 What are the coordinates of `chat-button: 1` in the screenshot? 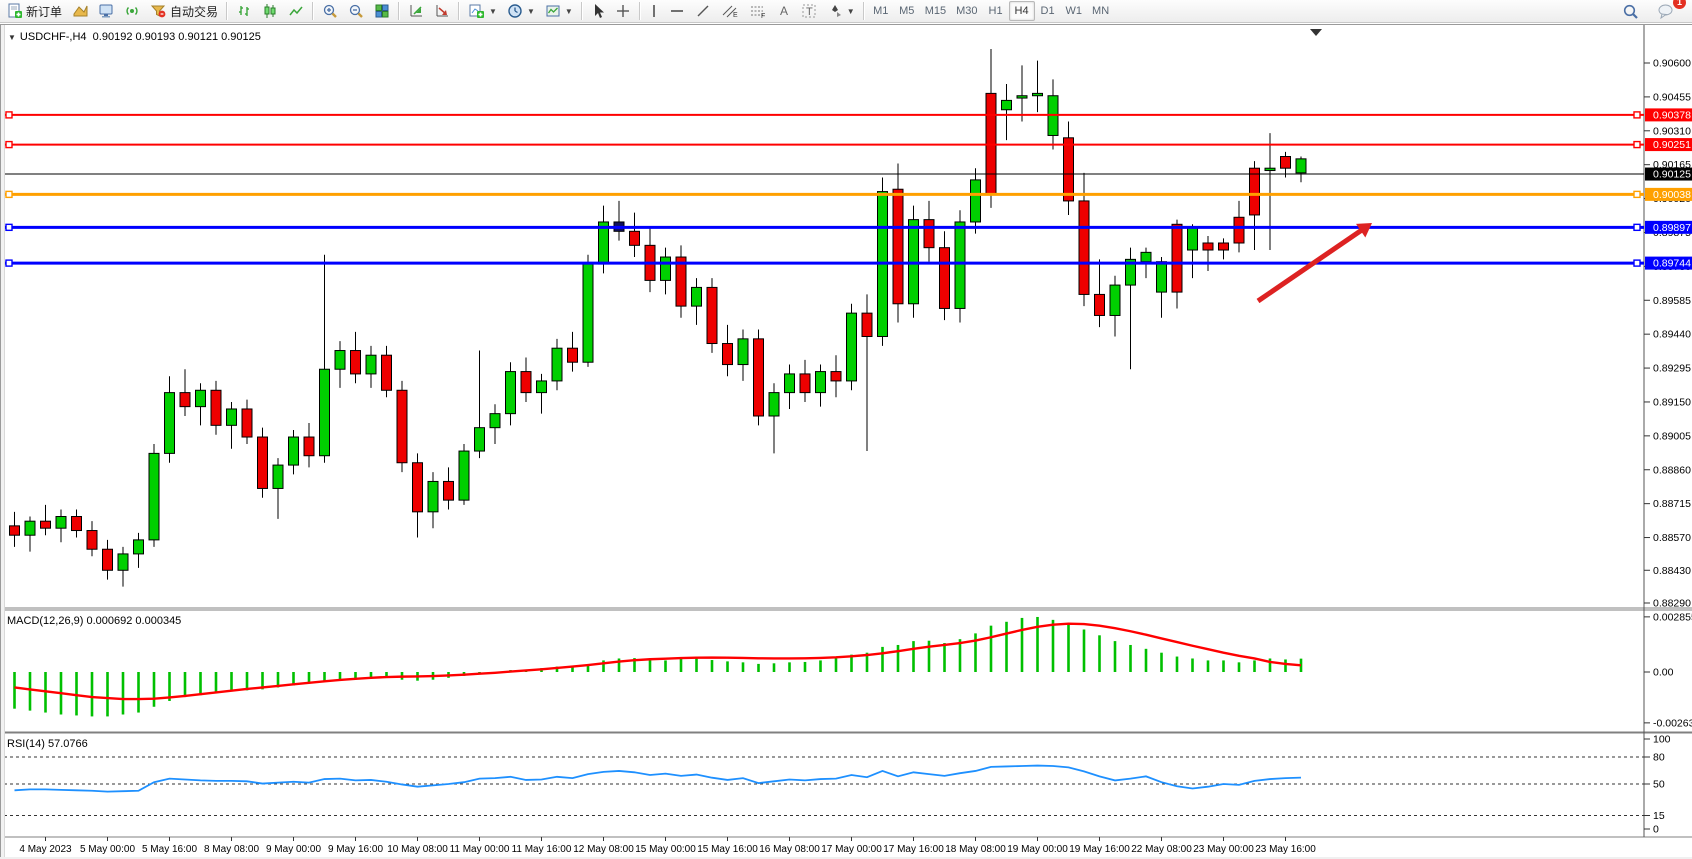 It's located at (1669, 11).